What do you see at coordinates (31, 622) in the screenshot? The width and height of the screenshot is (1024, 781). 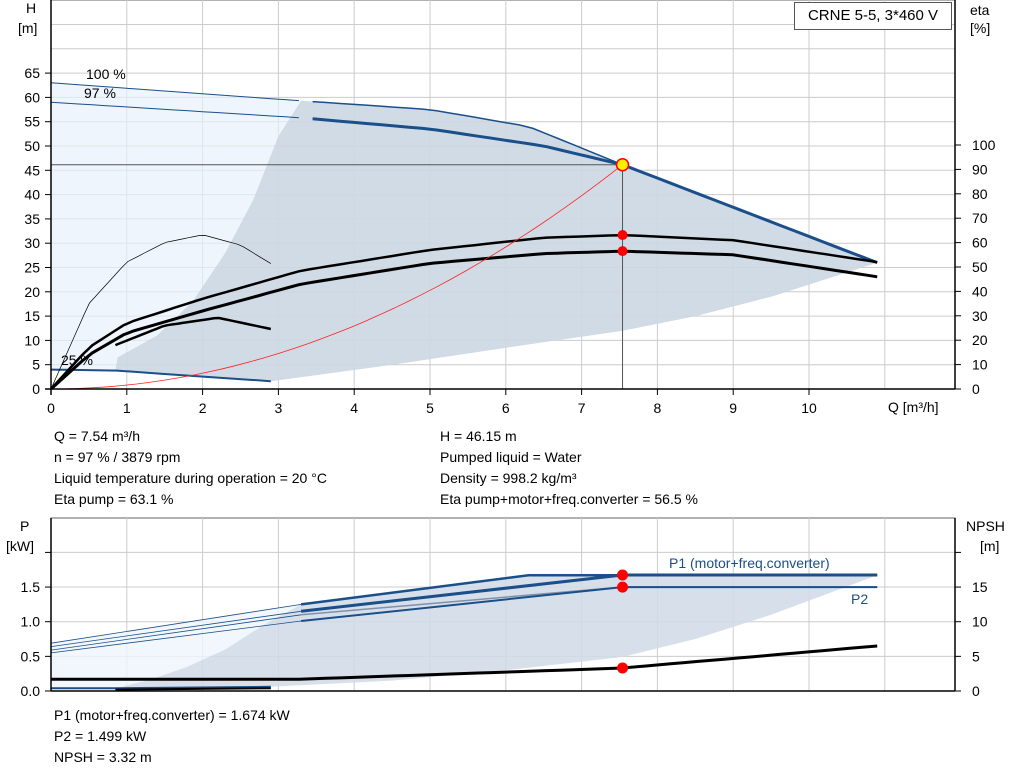 I see `p-tick-label: 1.0` at bounding box center [31, 622].